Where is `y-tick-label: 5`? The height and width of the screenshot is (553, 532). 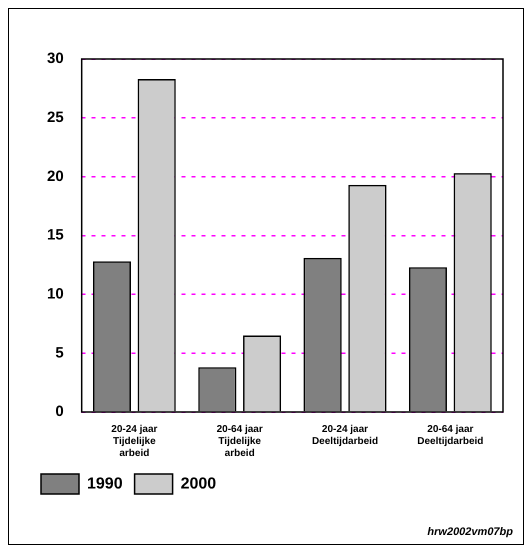
y-tick-label: 5 is located at coordinates (59, 353).